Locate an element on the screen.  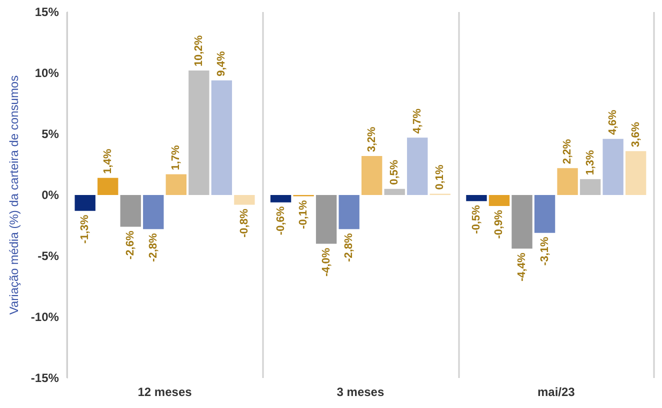
data-label: 0,5% is located at coordinates (394, 172).